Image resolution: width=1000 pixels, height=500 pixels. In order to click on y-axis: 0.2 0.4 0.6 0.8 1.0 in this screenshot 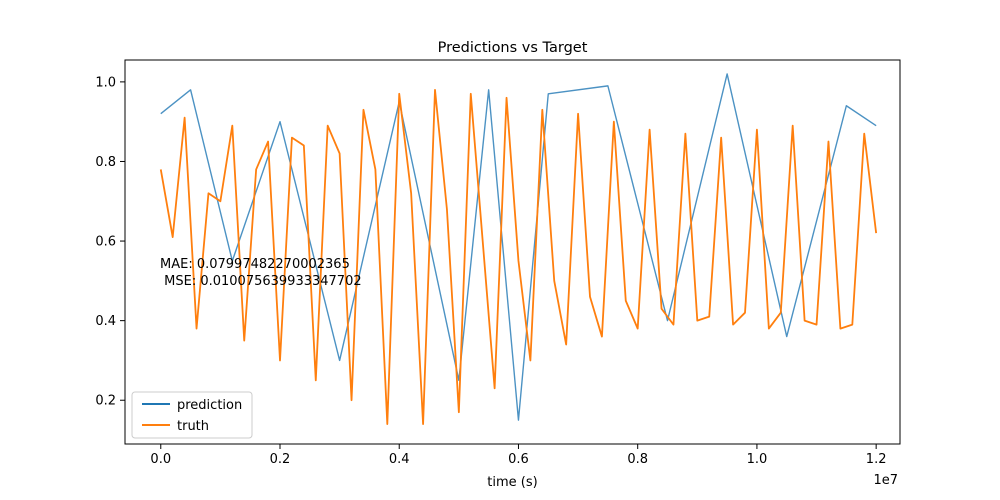, I will do `click(110, 242)`.